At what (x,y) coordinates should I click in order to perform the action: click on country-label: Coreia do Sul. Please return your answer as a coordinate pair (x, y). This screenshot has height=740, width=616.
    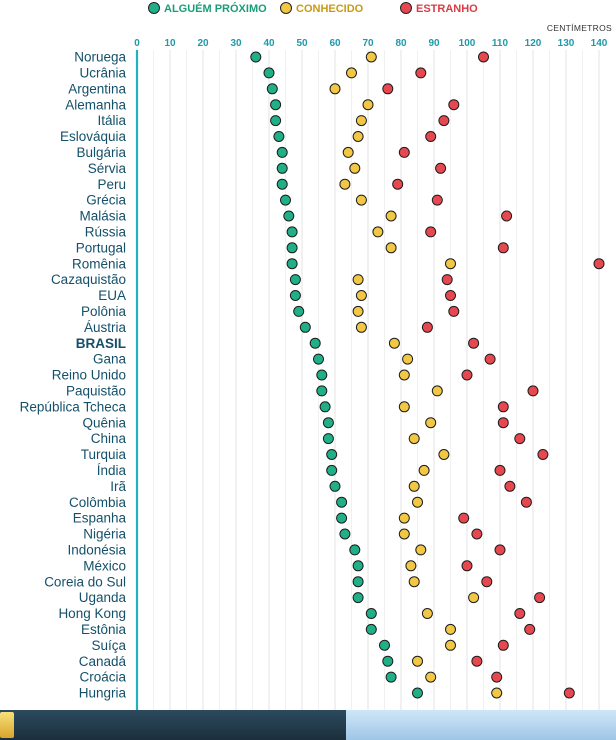
    Looking at the image, I should click on (85, 581).